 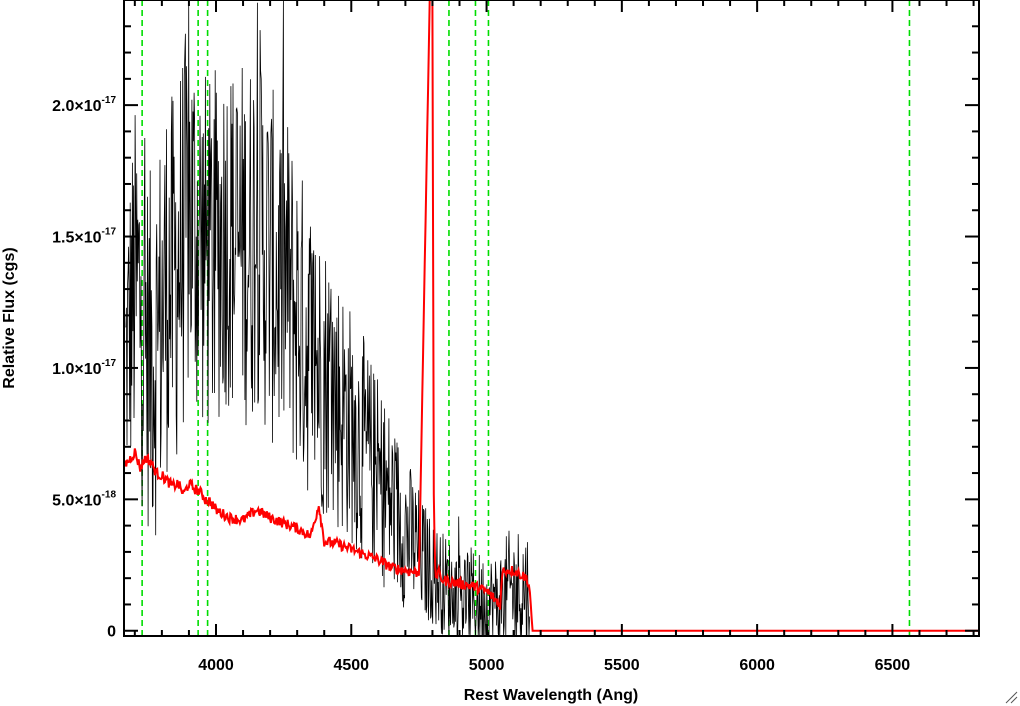 I want to click on y-tick-label-1: 5.0×10⁻¹⁸, so click(x=84, y=499).